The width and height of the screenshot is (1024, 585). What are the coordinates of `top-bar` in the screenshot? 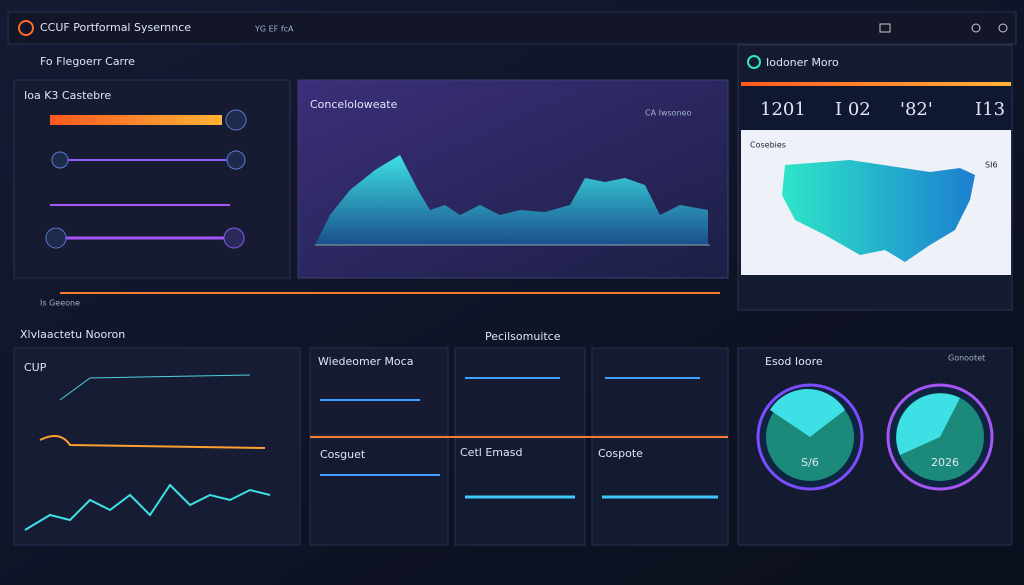 It's located at (512, 28).